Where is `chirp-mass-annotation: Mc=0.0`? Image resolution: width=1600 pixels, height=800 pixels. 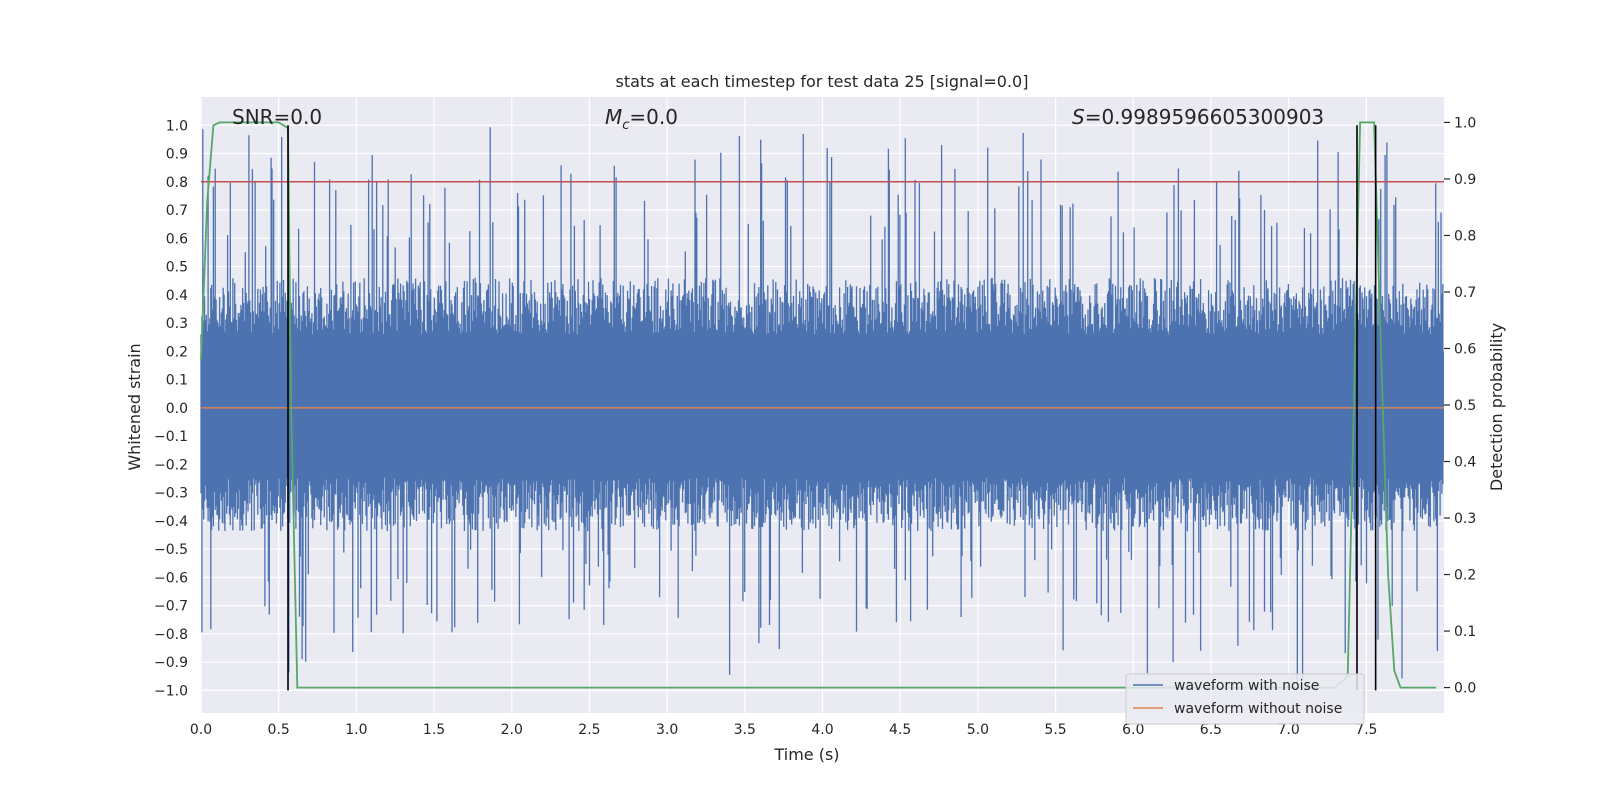
chirp-mass-annotation: Mc=0.0 is located at coordinates (641, 119).